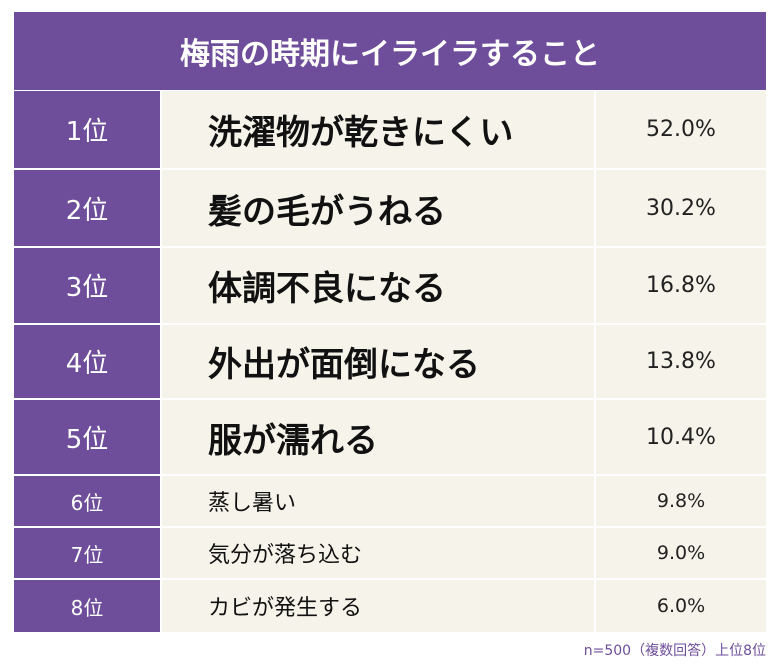 The width and height of the screenshot is (780, 669). What do you see at coordinates (681, 553) in the screenshot?
I see `value-cell: 9.0%` at bounding box center [681, 553].